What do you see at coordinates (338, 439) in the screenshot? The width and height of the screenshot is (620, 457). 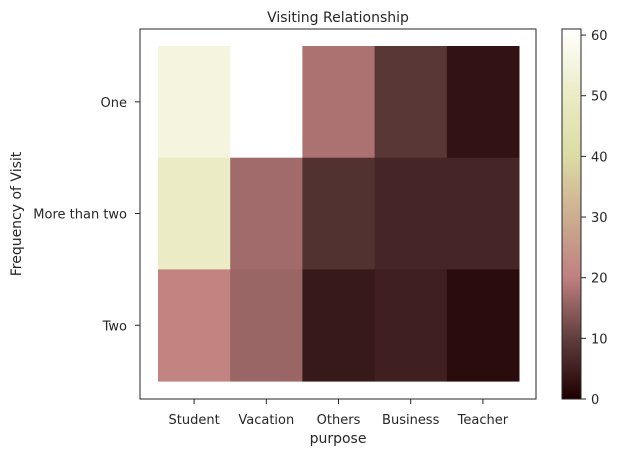 I see `x-axis-label: purpose` at bounding box center [338, 439].